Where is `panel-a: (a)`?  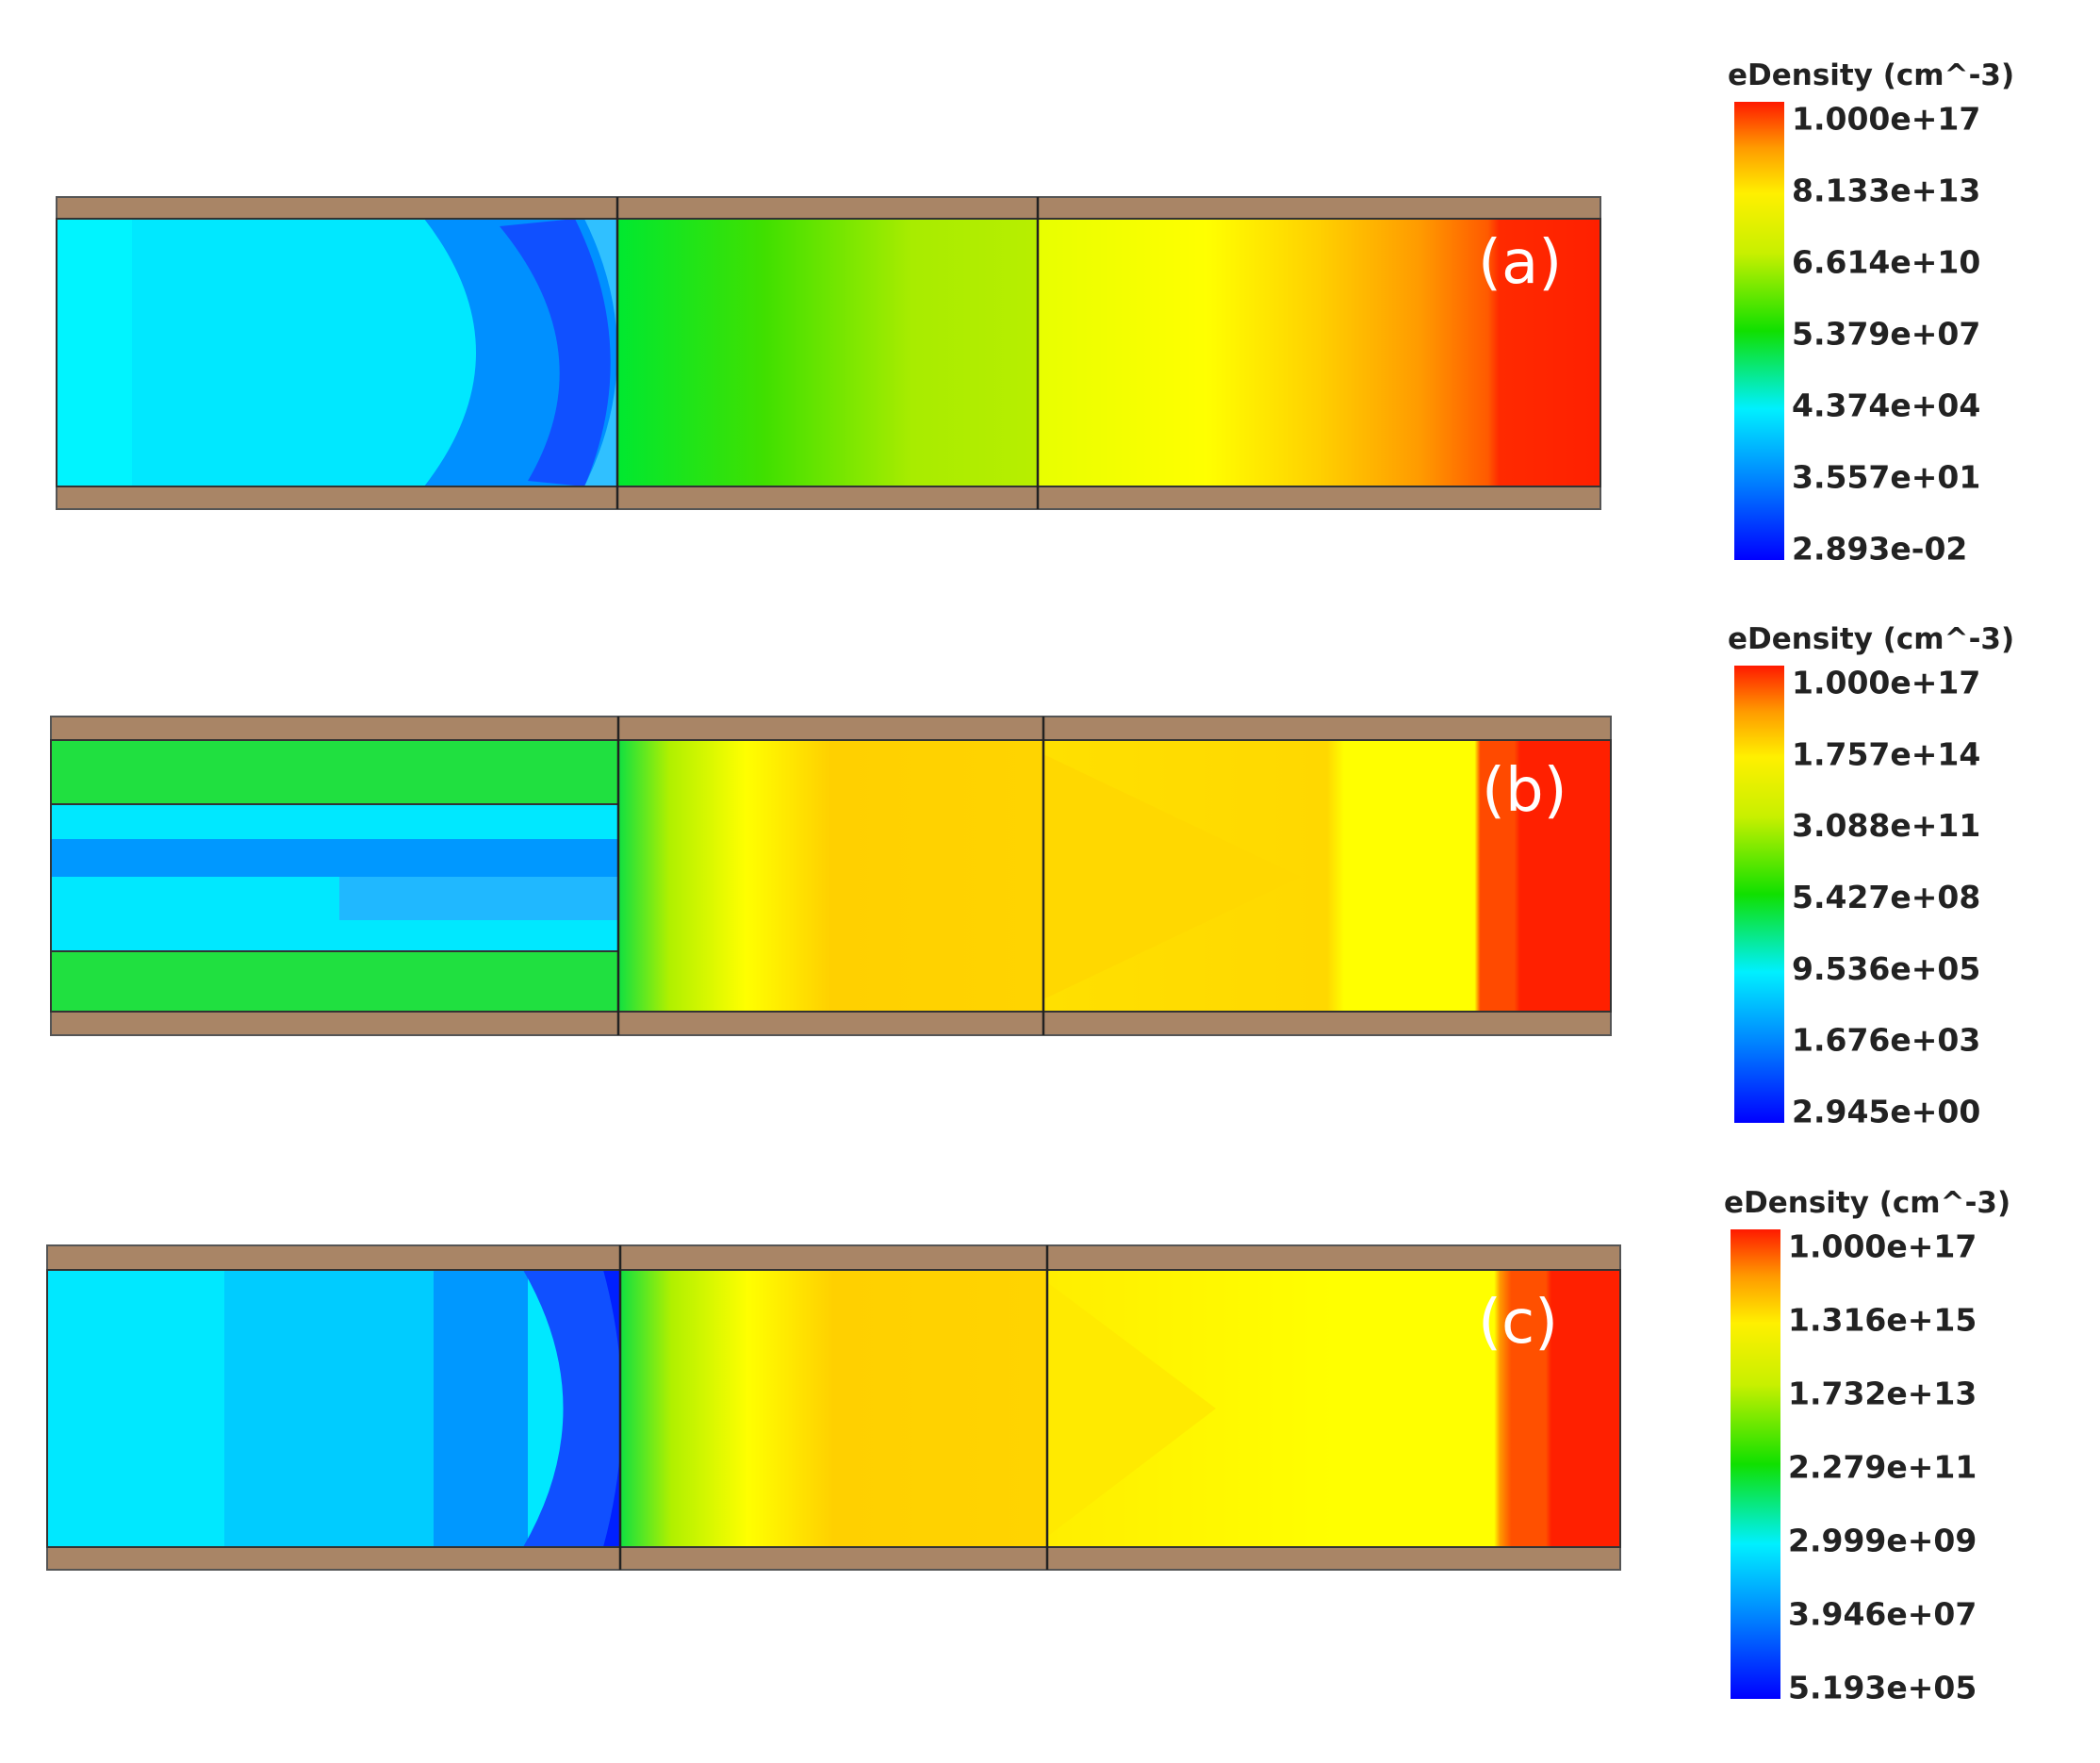
panel-a: (a) is located at coordinates (828, 353).